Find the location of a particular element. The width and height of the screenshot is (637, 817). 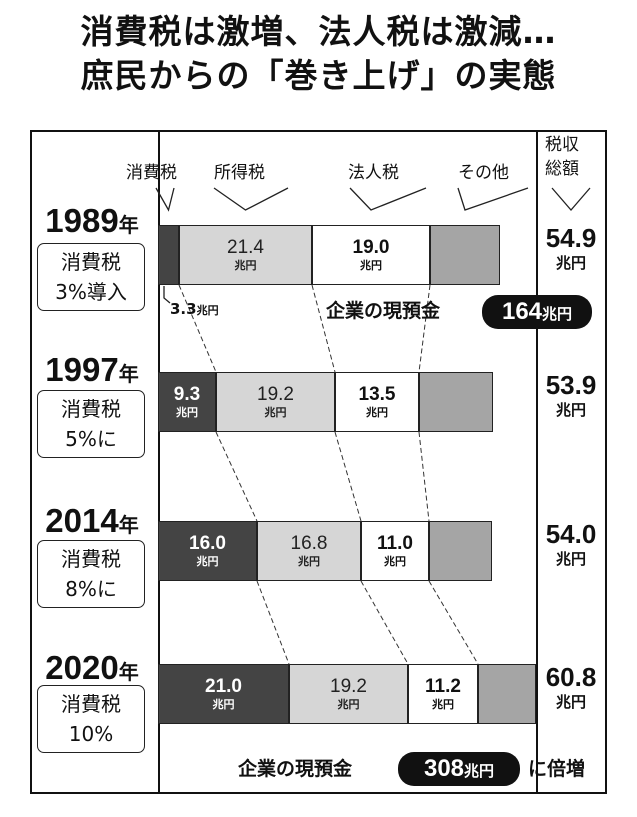

bar-consumption-tax-2014: 16.0 兆円 is located at coordinates (207, 551).